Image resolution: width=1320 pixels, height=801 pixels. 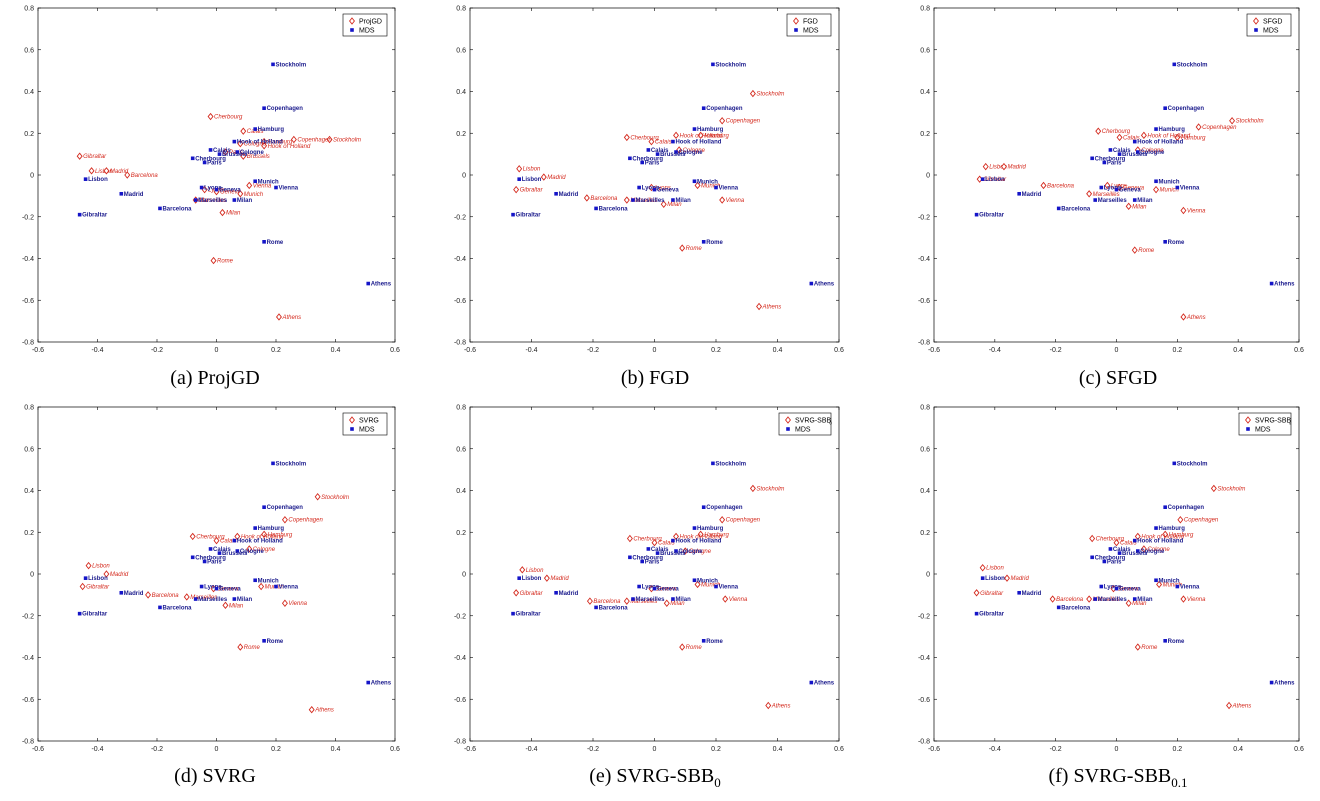 What do you see at coordinates (461, 50) in the screenshot?
I see `y-tick-label: 0.6` at bounding box center [461, 50].